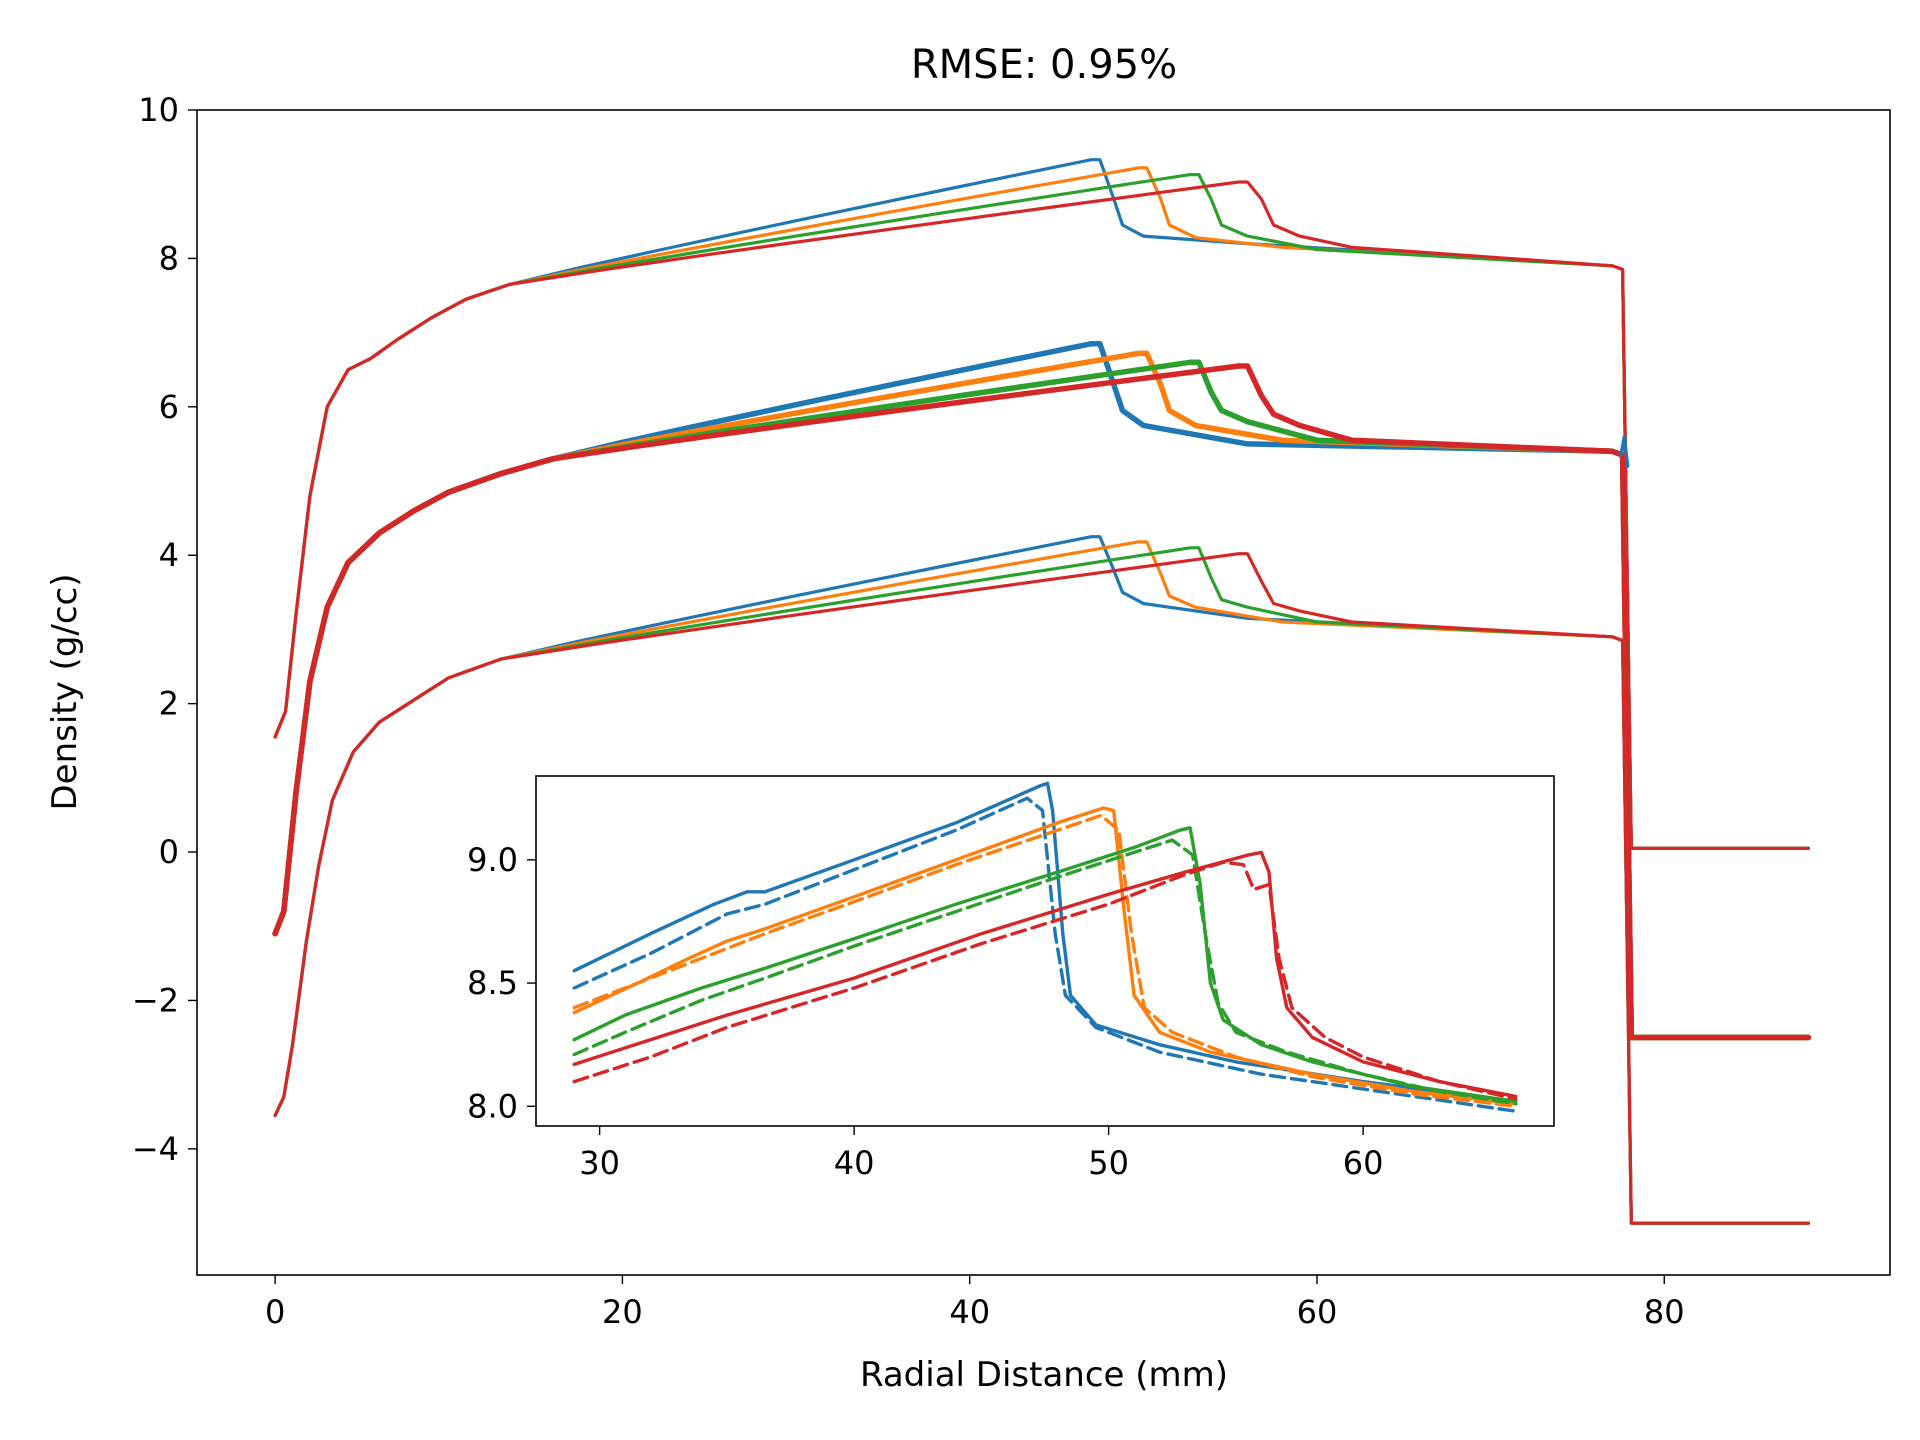 This screenshot has width=1920, height=1440. I want to click on main-x-tick-label: 20, so click(622, 1312).